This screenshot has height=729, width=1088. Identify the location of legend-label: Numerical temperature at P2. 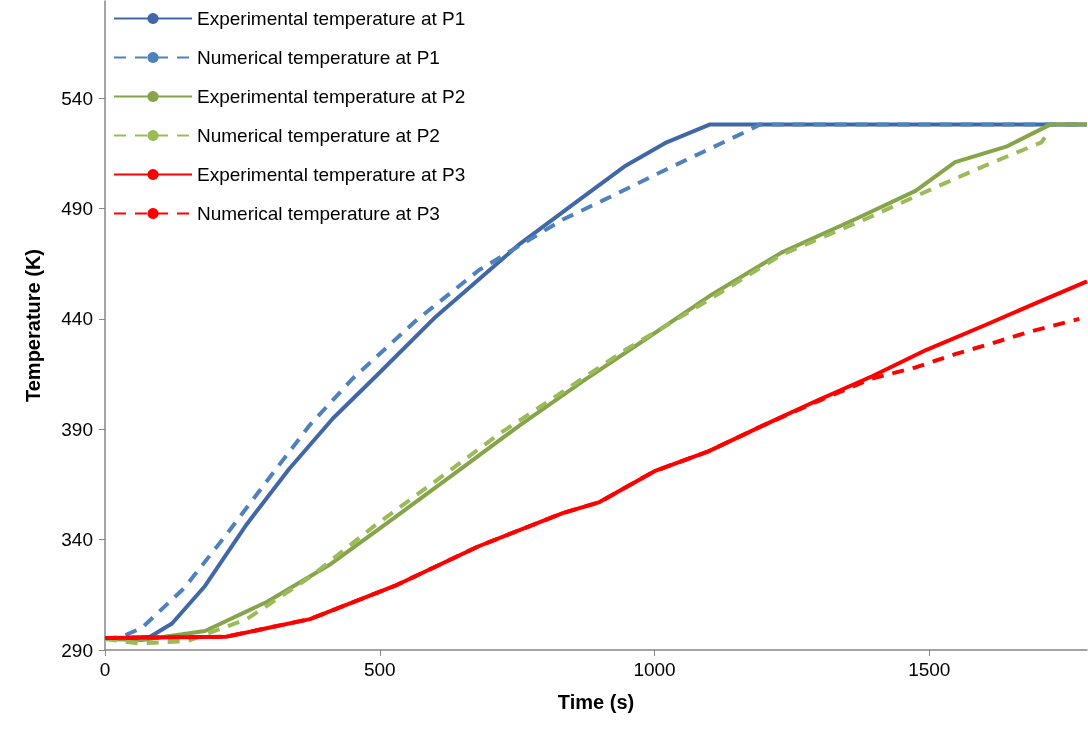
(318, 135).